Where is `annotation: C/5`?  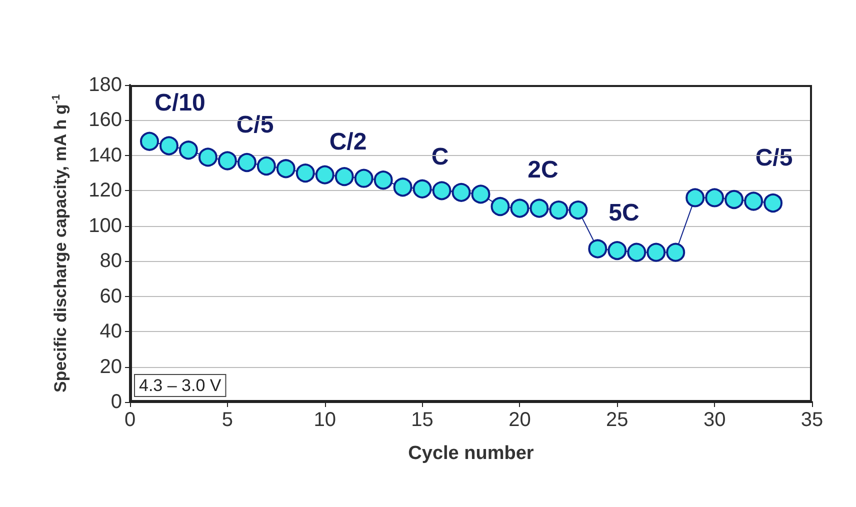 annotation: C/5 is located at coordinates (255, 125).